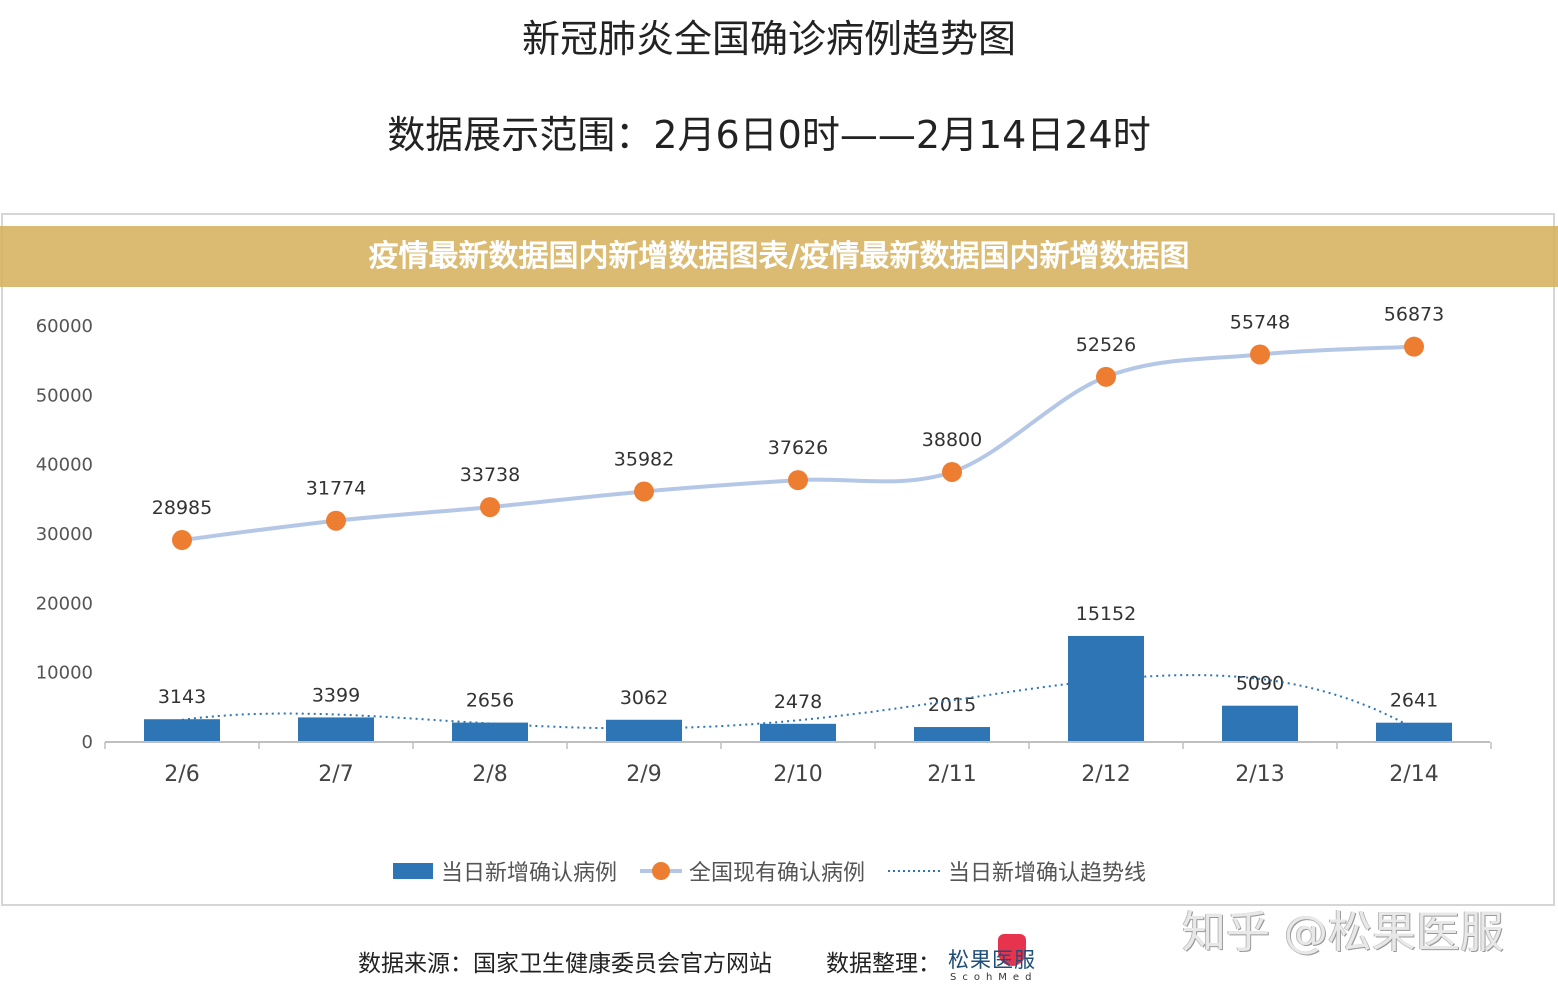 This screenshot has height=988, width=1558. Describe the element at coordinates (489, 774) in the screenshot. I see `x-tick-label: 2/8` at that location.